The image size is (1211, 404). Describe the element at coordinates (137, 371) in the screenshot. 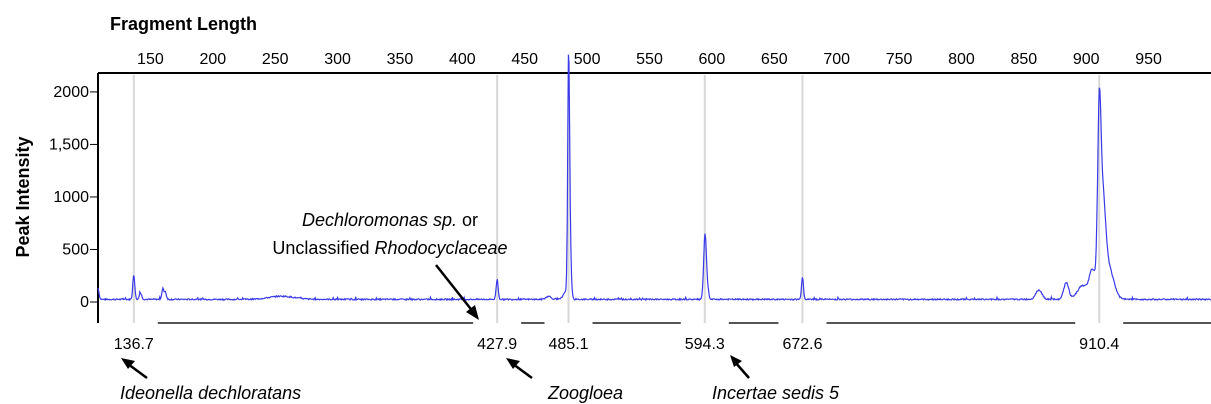

I see `annotation-ideonella-arrow` at that location.